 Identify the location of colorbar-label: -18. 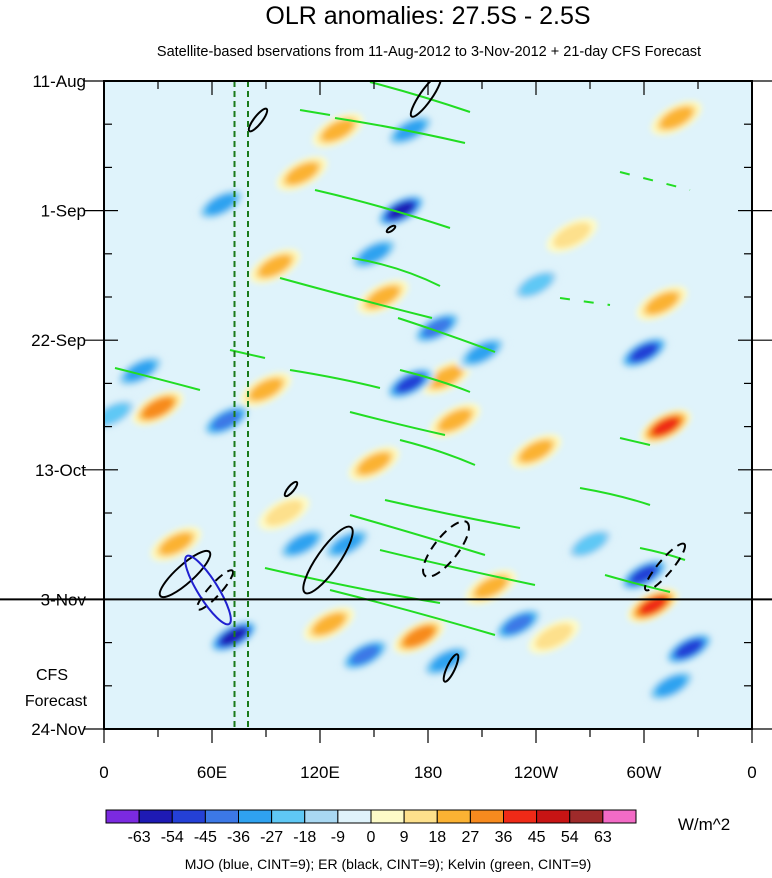
(304, 837).